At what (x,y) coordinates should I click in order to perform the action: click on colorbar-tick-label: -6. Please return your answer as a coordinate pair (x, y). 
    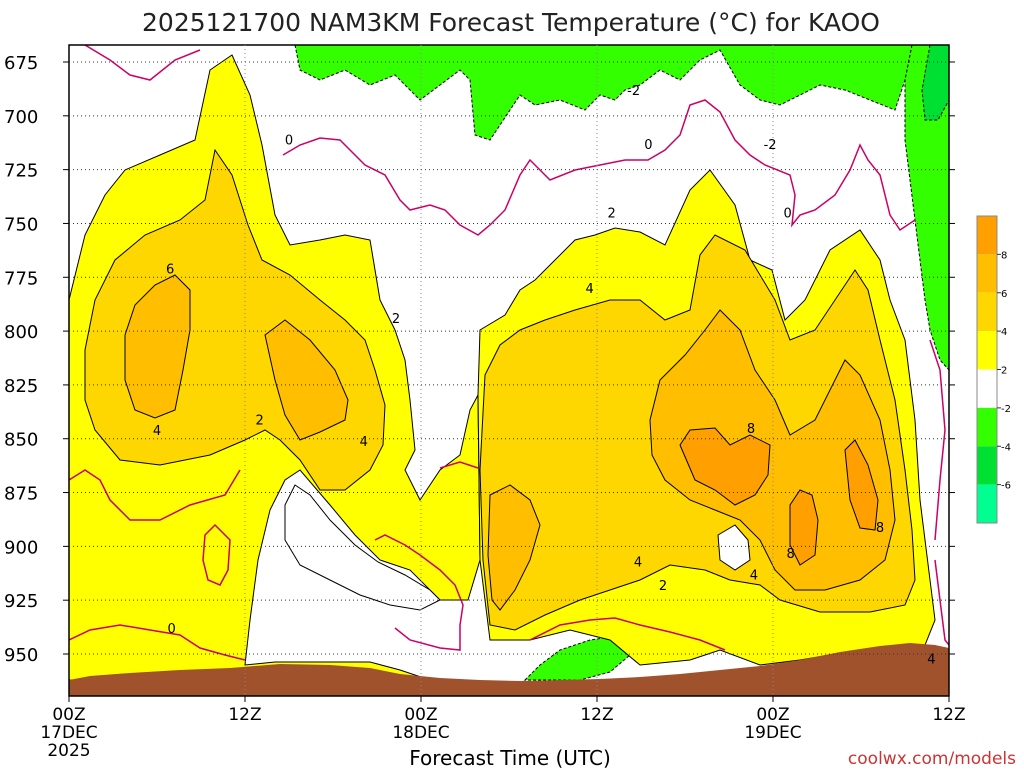
    Looking at the image, I should click on (1006, 486).